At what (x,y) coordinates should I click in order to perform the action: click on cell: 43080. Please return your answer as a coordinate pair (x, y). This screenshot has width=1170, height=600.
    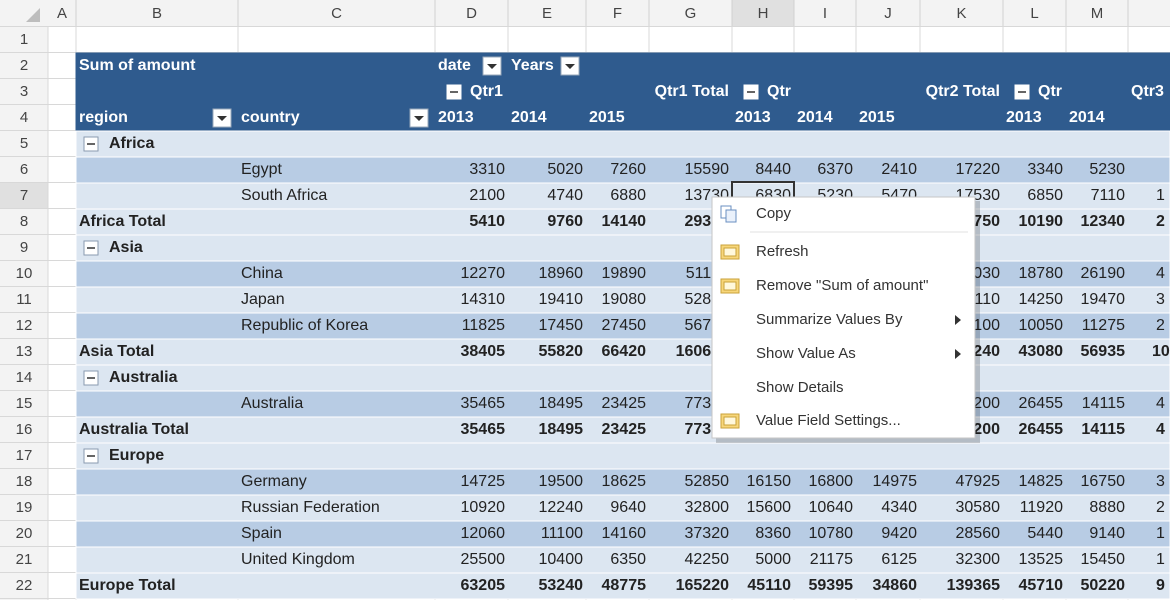
    Looking at the image, I should click on (1041, 351).